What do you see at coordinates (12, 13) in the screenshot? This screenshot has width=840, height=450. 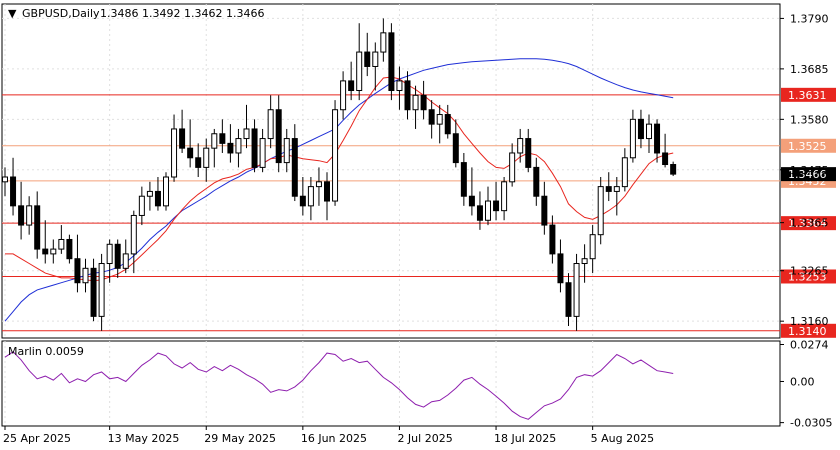 I see `chart-menu-arrow: ▼` at bounding box center [12, 13].